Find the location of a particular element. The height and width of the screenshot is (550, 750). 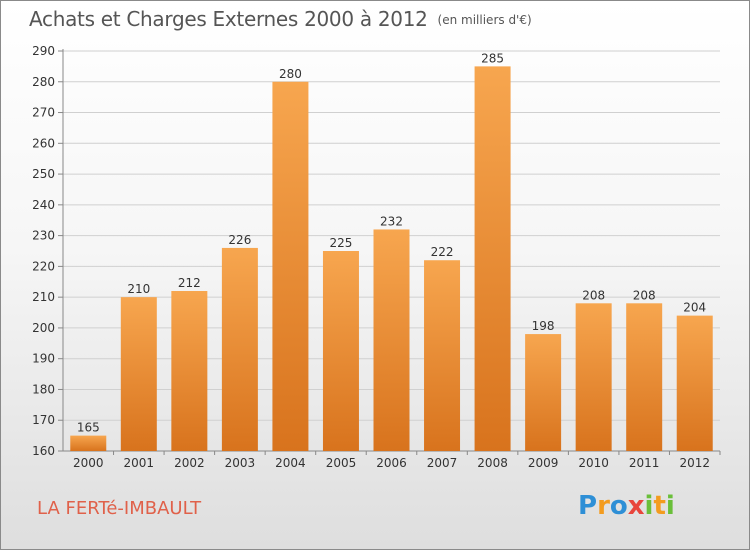

data-label: 222 is located at coordinates (442, 252).